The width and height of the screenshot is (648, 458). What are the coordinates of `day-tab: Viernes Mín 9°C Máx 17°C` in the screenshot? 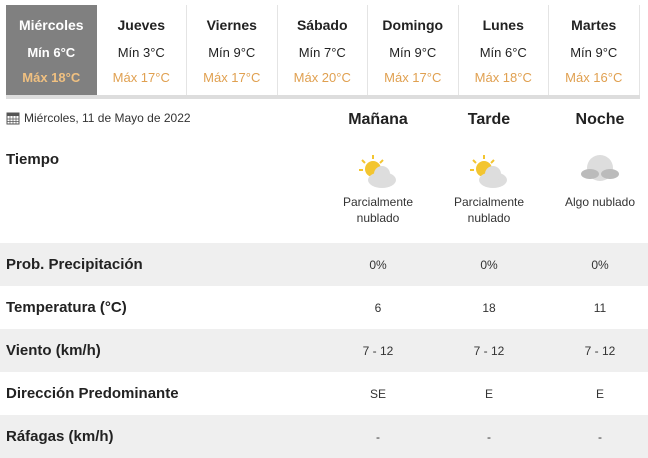 It's located at (232, 50).